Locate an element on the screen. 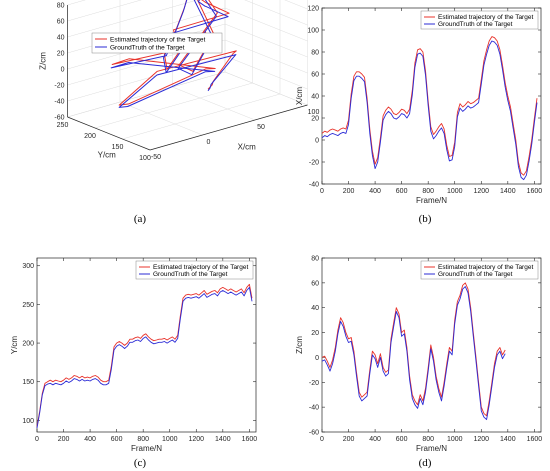 The height and width of the screenshot is (471, 550). panel-caption: (b) is located at coordinates (425, 219).